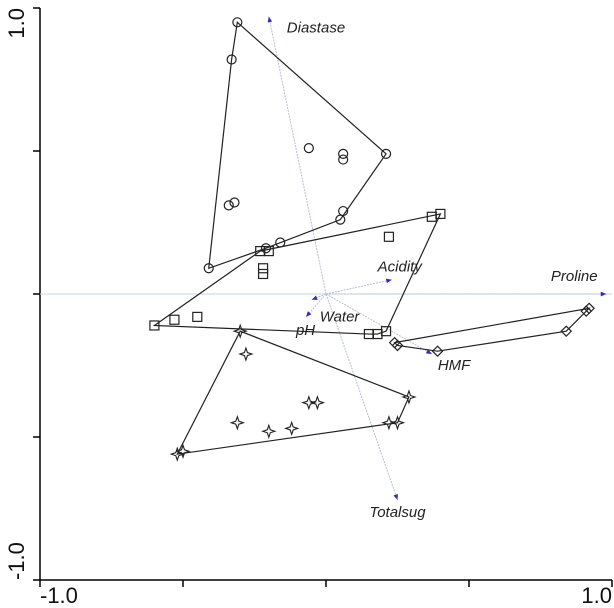  I want to click on y-tick-label: 1.0, so click(16, 23).